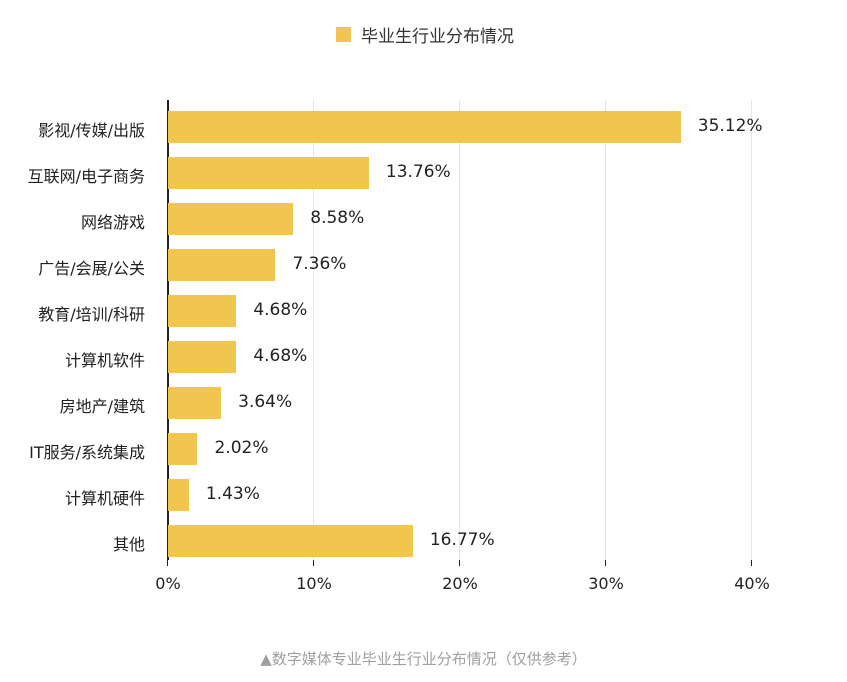  What do you see at coordinates (87, 452) in the screenshot?
I see `category-label: IT服务/系统集成` at bounding box center [87, 452].